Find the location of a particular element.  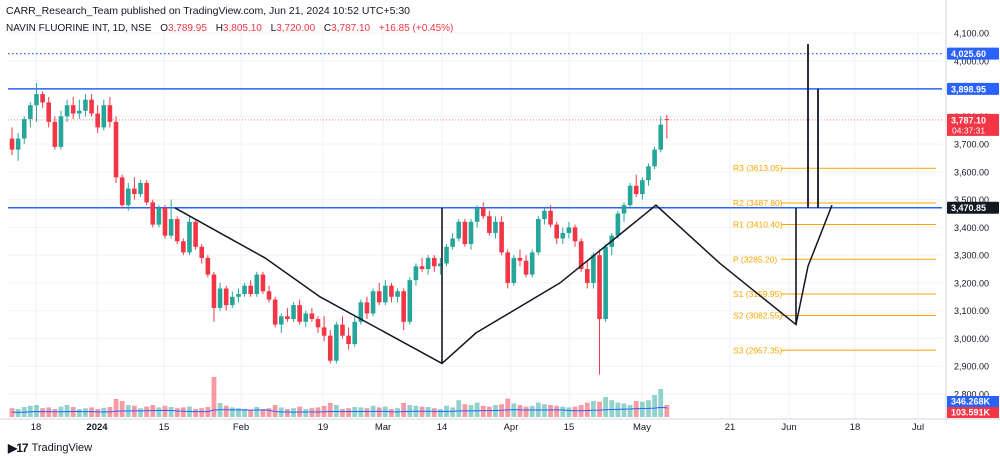

ohlc-open-label: O is located at coordinates (164, 28).